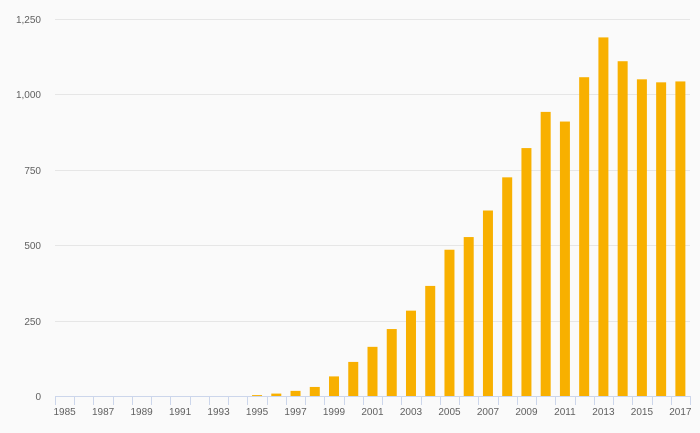 This screenshot has height=433, width=700. Describe the element at coordinates (565, 412) in the screenshot. I see `x-tick-label: 2011` at that location.